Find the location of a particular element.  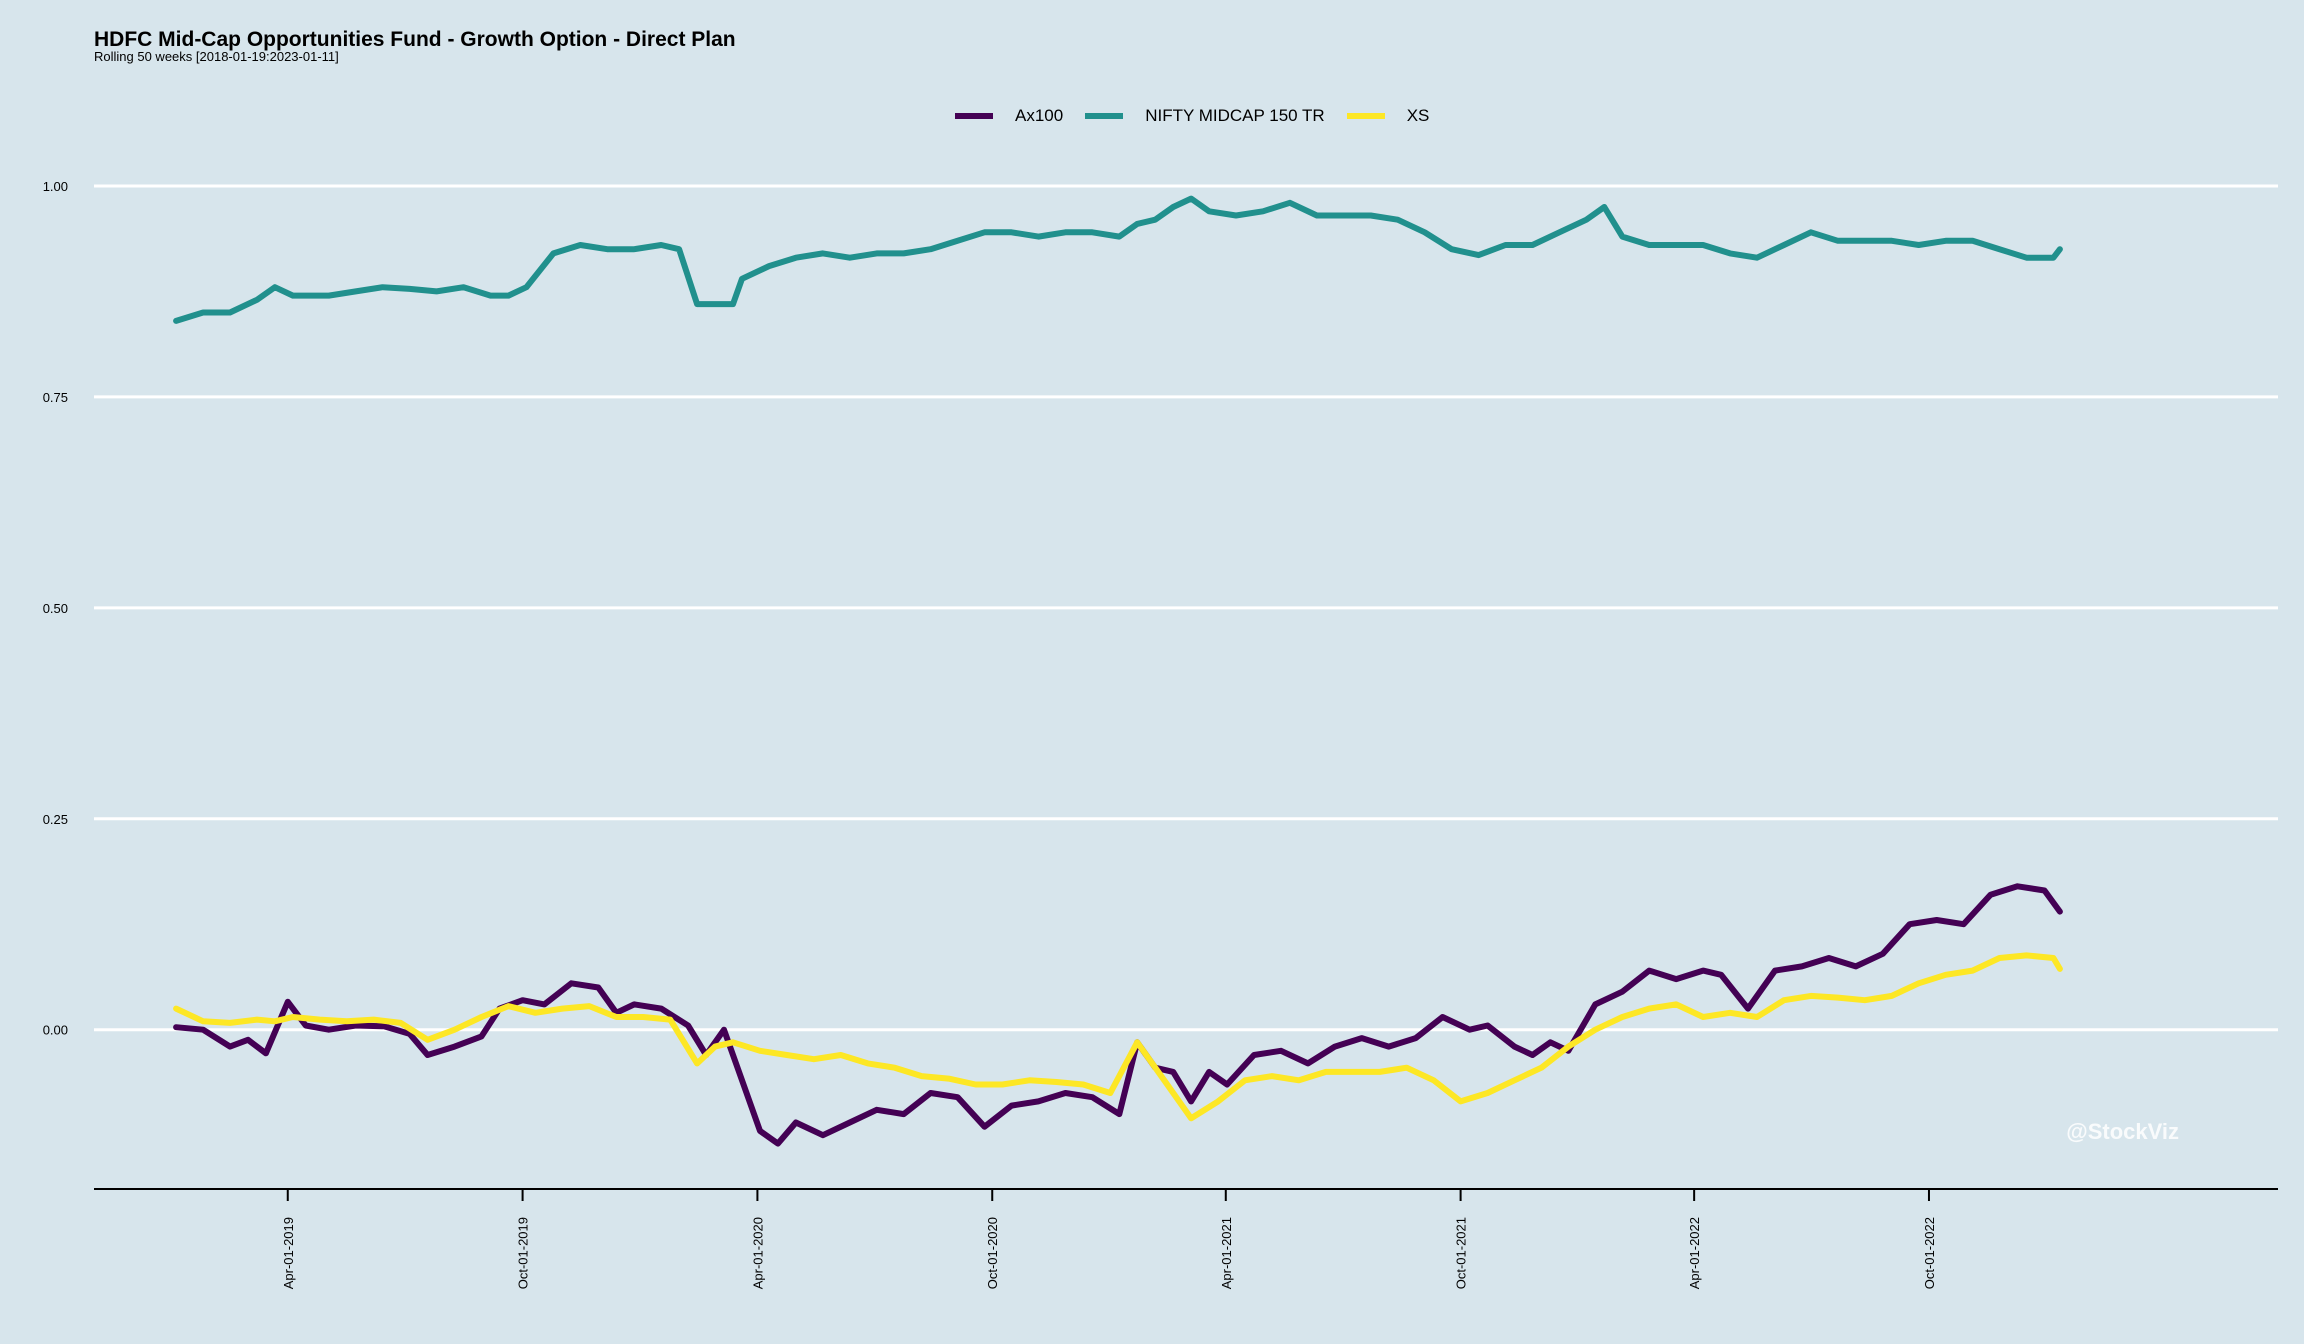

x-tick-label: Oct-01-2020 is located at coordinates (992, 1253).